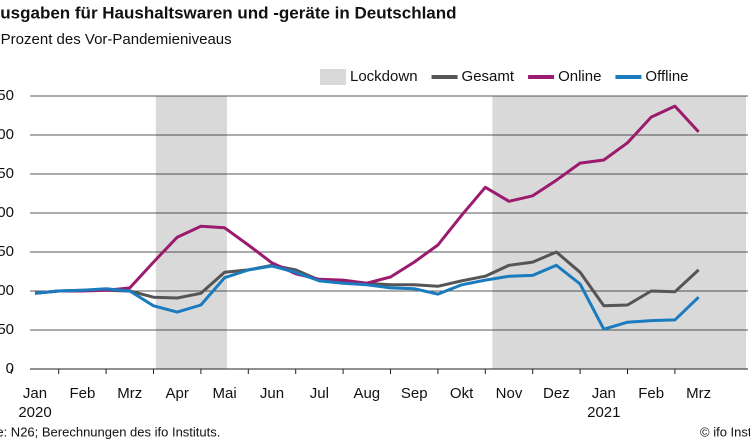 The width and height of the screenshot is (750, 443). I want to click on y-tick-label: 0, so click(10, 368).